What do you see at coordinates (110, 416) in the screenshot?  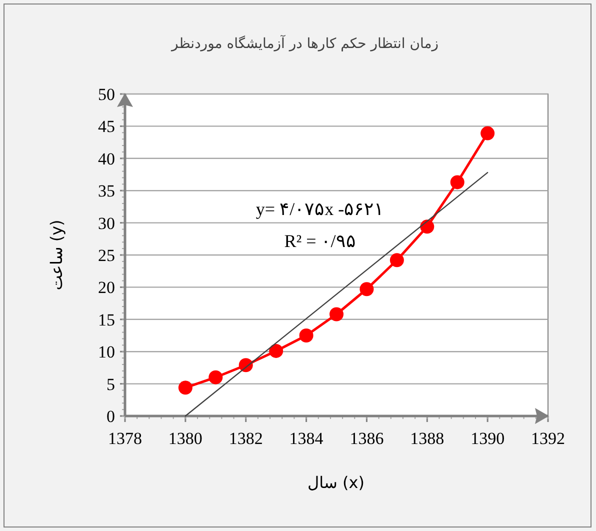 I see `y-tick-label: 0` at bounding box center [110, 416].